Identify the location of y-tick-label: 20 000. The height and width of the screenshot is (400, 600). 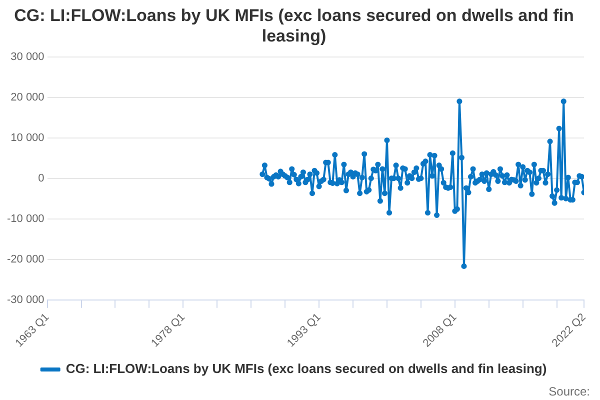
(27, 97).